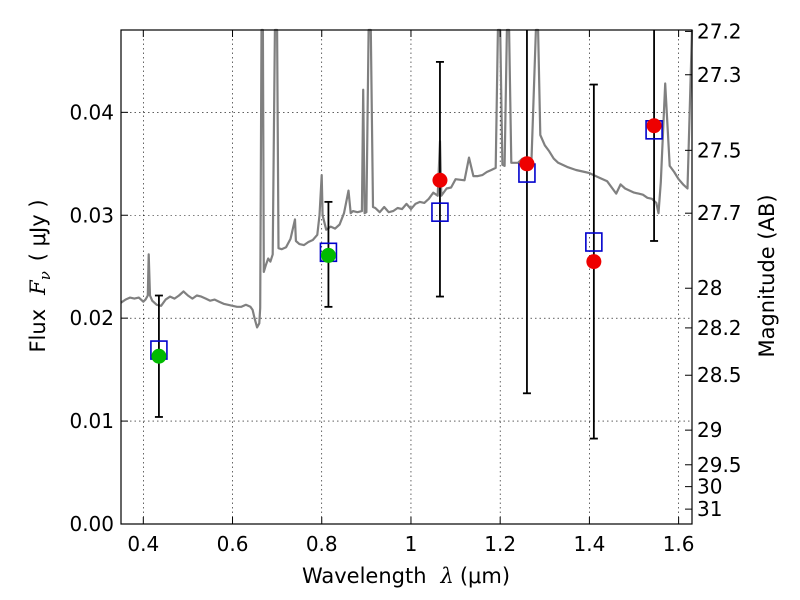 Image resolution: width=800 pixels, height=600 pixels. What do you see at coordinates (91, 318) in the screenshot?
I see `y-tick-label: 0.02` at bounding box center [91, 318].